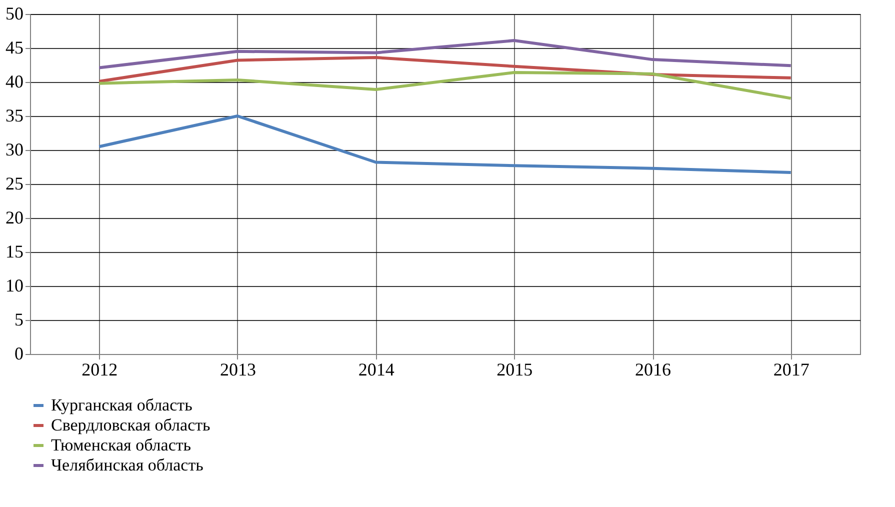  Describe the element at coordinates (653, 370) in the screenshot. I see `x-tick-label: 2016` at that location.